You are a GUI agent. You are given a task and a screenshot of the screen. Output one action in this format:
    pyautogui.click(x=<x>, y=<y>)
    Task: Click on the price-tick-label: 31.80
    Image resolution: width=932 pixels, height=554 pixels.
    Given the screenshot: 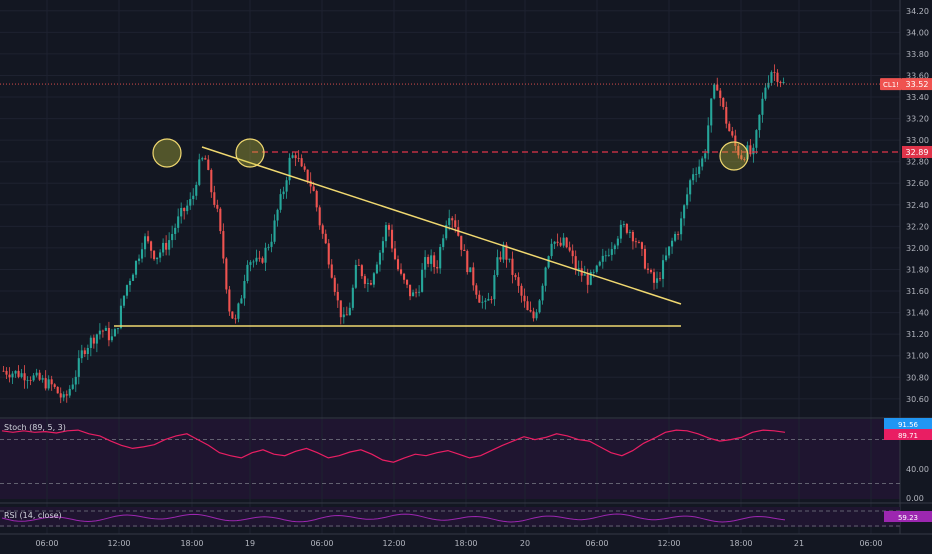 What is the action you would take?
    pyautogui.click(x=917, y=269)
    